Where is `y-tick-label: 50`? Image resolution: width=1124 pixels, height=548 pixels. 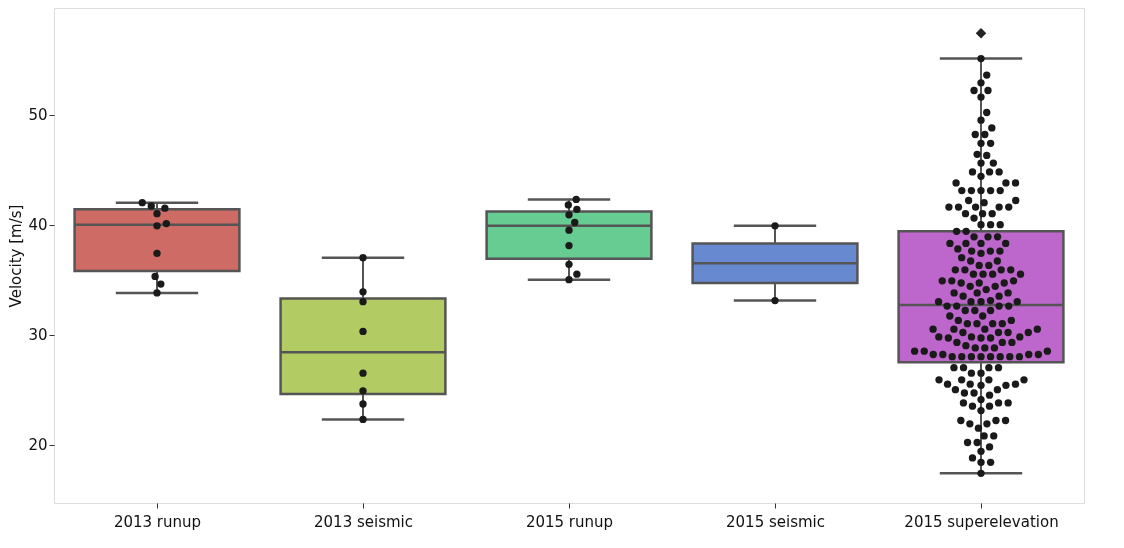
y-tick-label: 50 is located at coordinates (38, 115).